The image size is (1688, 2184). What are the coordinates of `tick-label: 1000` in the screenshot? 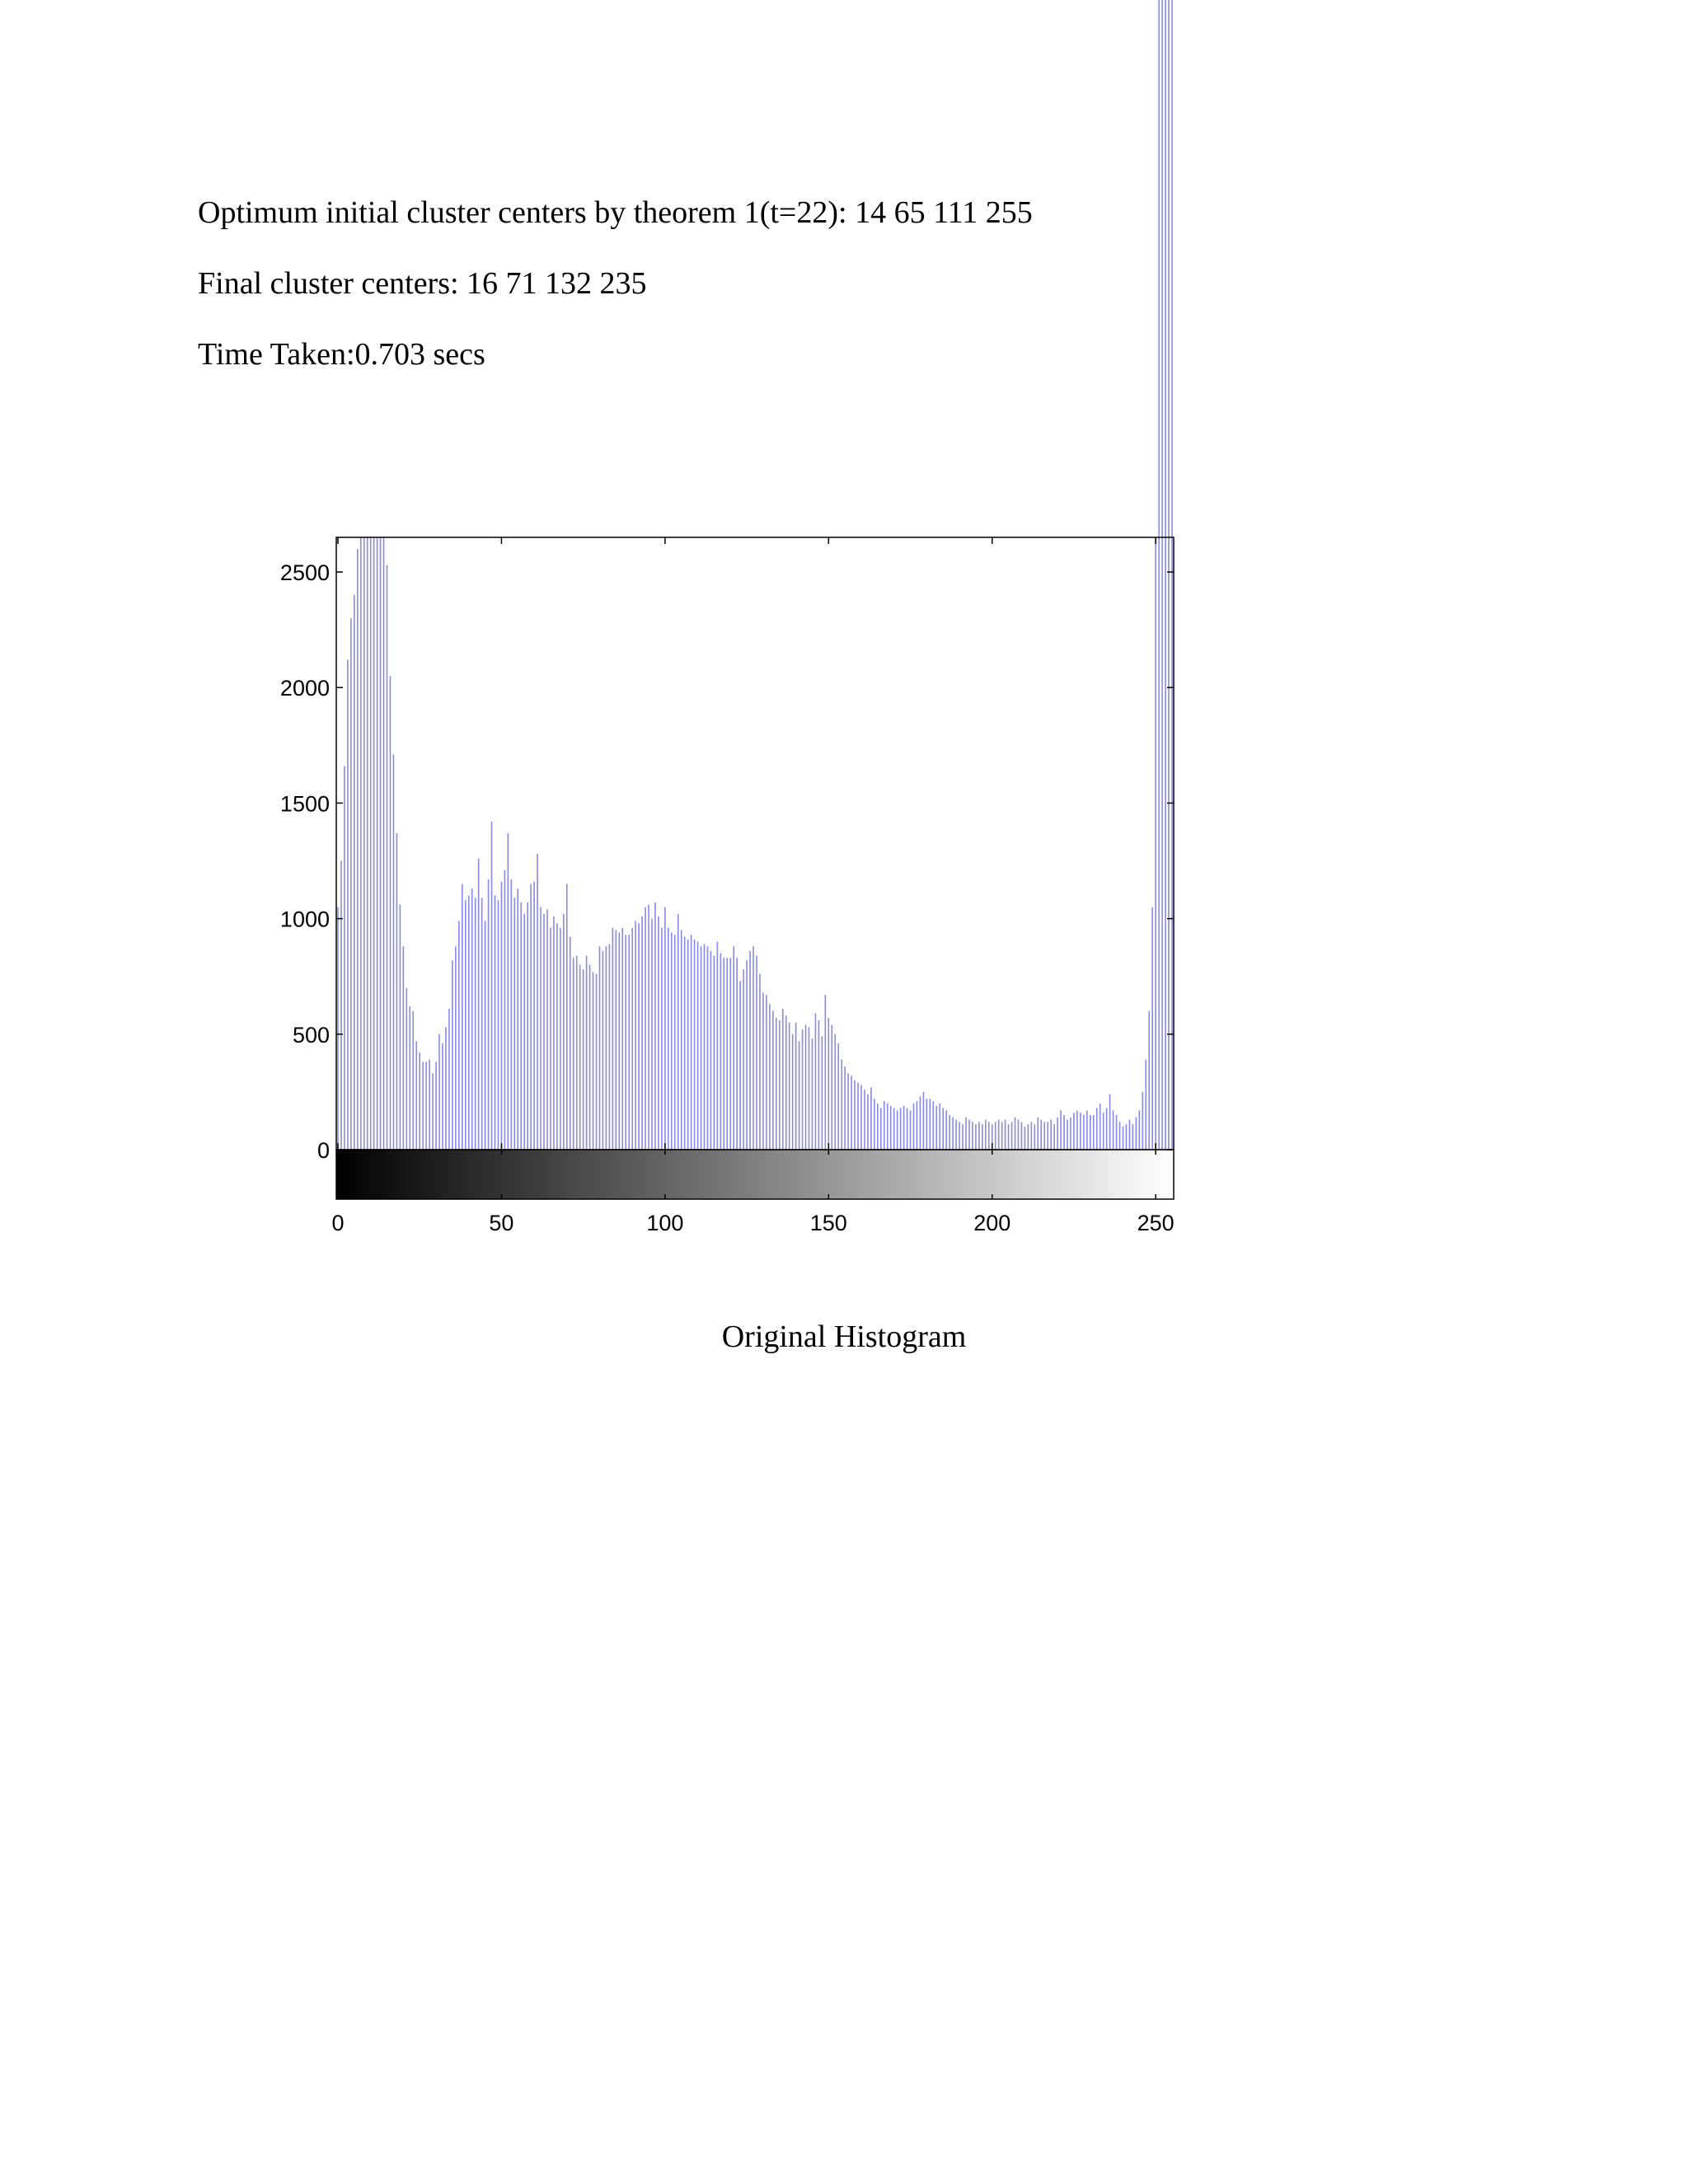 It's located at (305, 919).